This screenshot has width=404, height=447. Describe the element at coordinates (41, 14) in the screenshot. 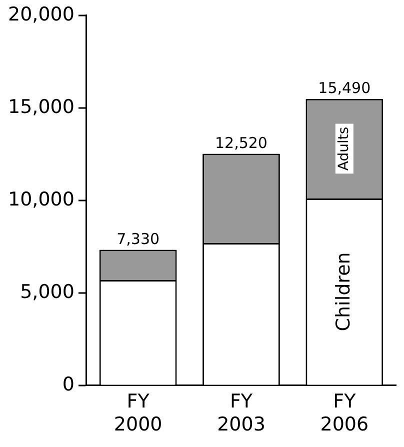

I see `y-tick-label: 20,000` at that location.